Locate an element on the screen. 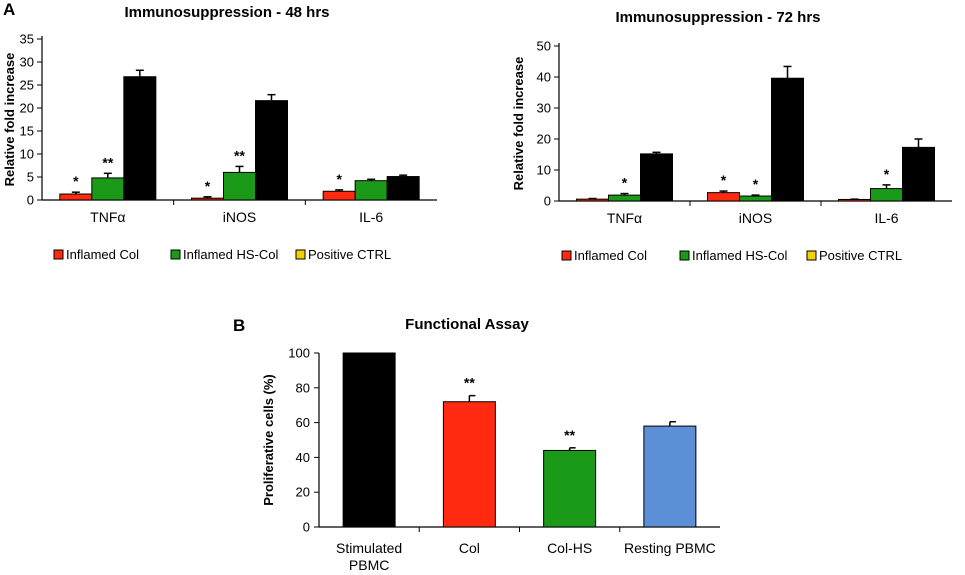 Image resolution: width=965 pixels, height=575 pixels. y-tick-label: 5 is located at coordinates (30, 177).